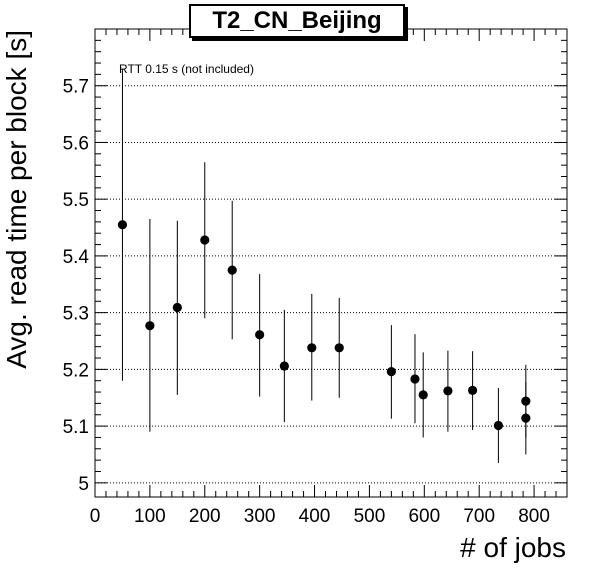  What do you see at coordinates (95, 516) in the screenshot?
I see `x-tick-label: 0` at bounding box center [95, 516].